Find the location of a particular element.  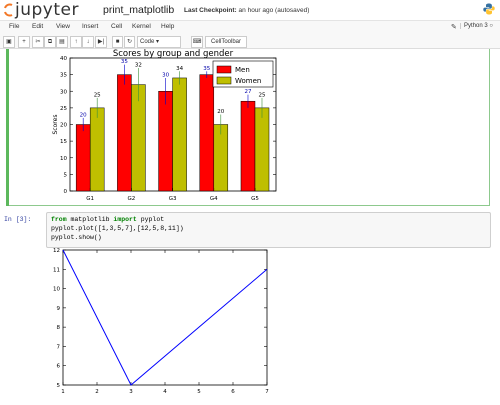

y-tick-label: 25 is located at coordinates (63, 109).